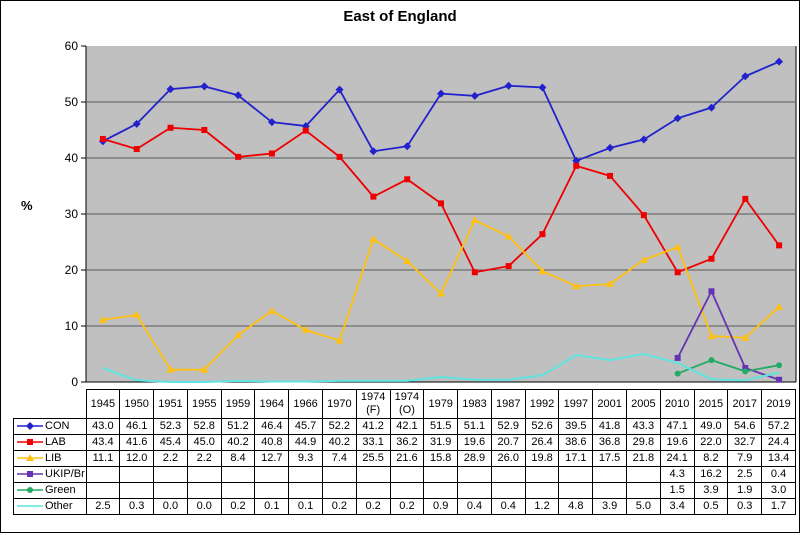 This screenshot has width=800, height=533. What do you see at coordinates (103, 442) in the screenshot?
I see `value-cell-lab-1945: 43.4` at bounding box center [103, 442].